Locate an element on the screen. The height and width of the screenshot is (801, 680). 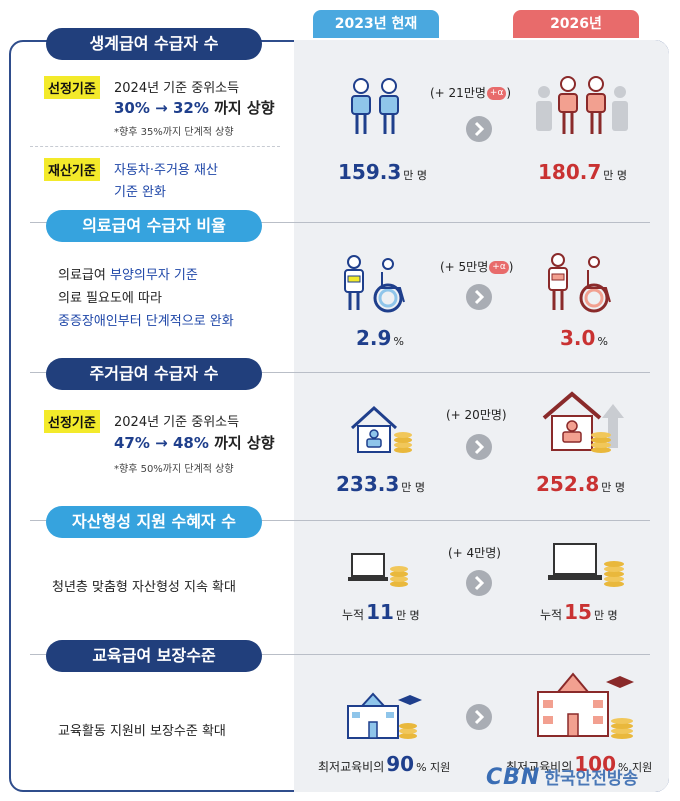
criteria-note: *향후 35%까지 단계적 상향 is located at coordinates (174, 132).